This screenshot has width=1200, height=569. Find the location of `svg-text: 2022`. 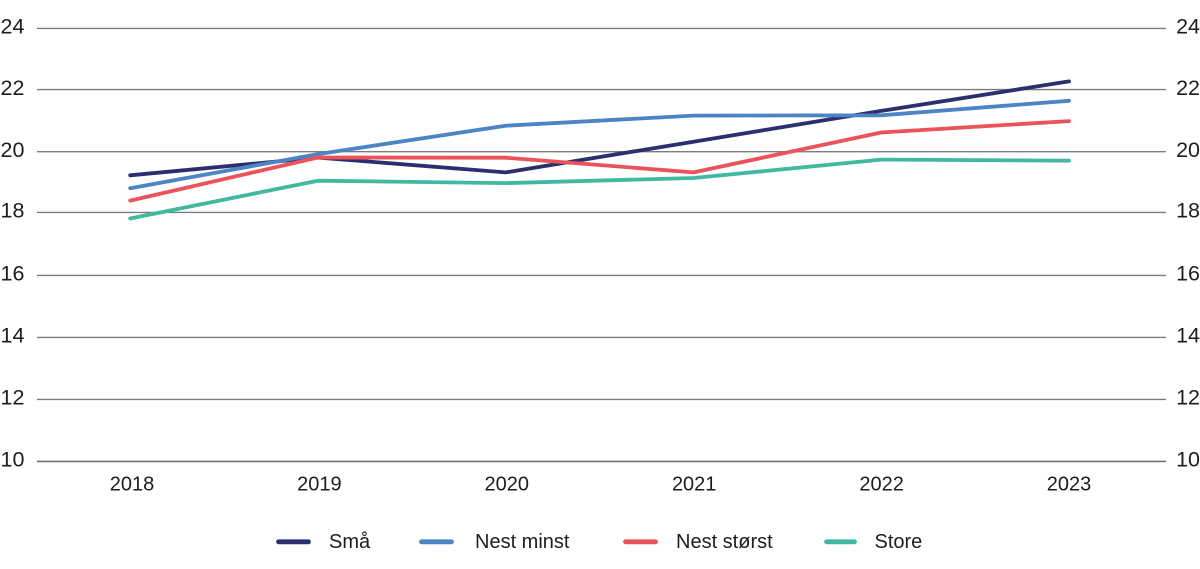

svg-text: 2022 is located at coordinates (881, 484).